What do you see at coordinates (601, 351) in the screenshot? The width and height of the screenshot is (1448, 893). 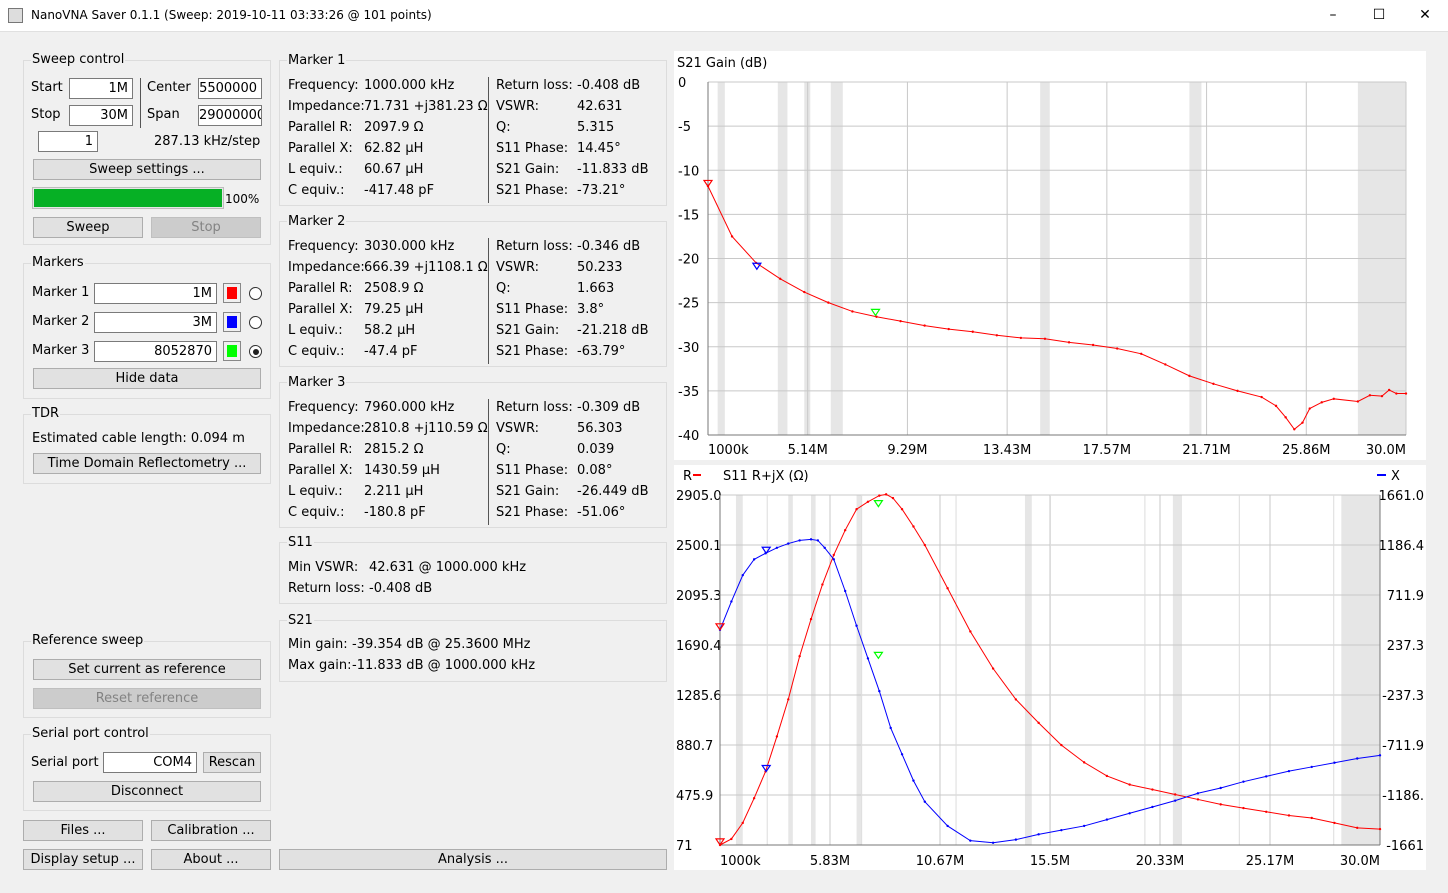 I see `marker-2-right-value: -63.79°` at bounding box center [601, 351].